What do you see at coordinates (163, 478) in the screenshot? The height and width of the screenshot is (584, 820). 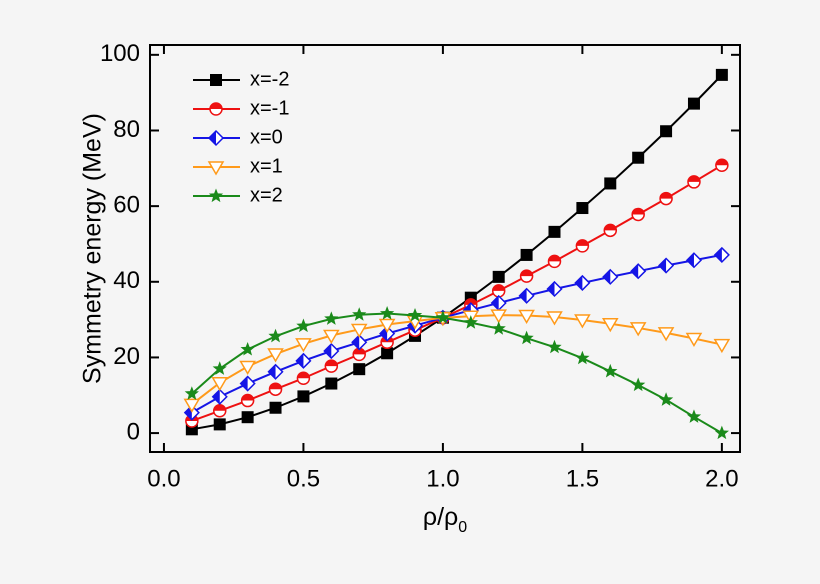 I see `x-tick-label: 0.0` at bounding box center [163, 478].